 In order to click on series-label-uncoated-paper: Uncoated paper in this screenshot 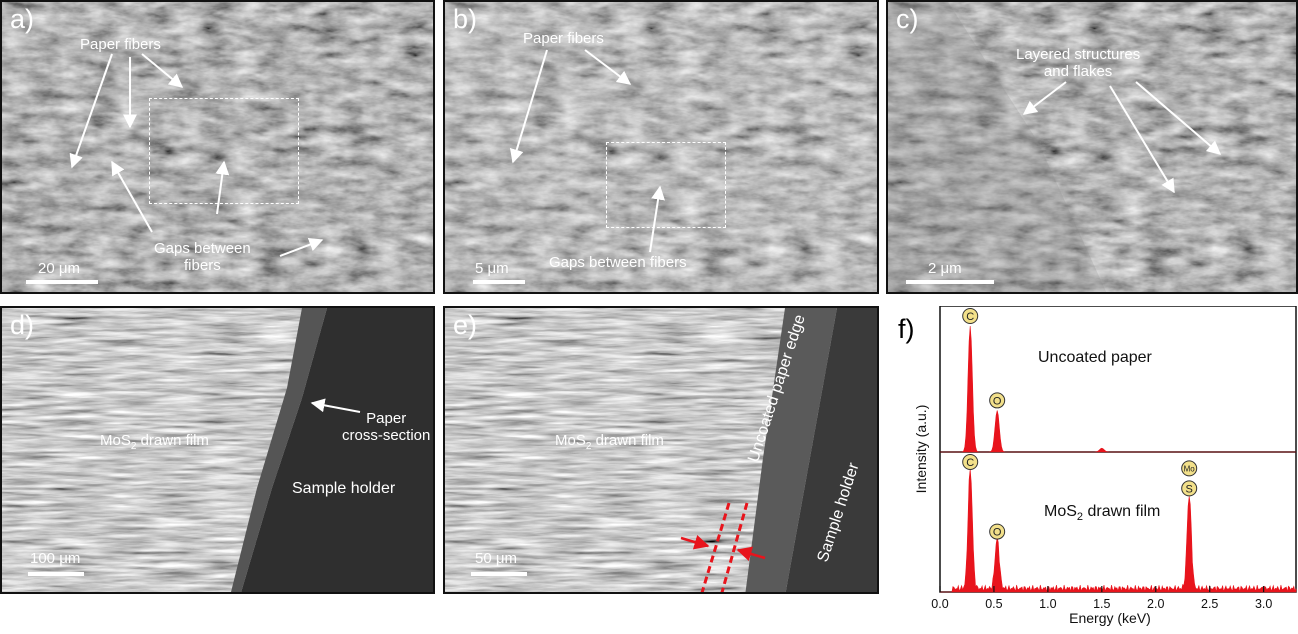, I will do `click(1095, 357)`.